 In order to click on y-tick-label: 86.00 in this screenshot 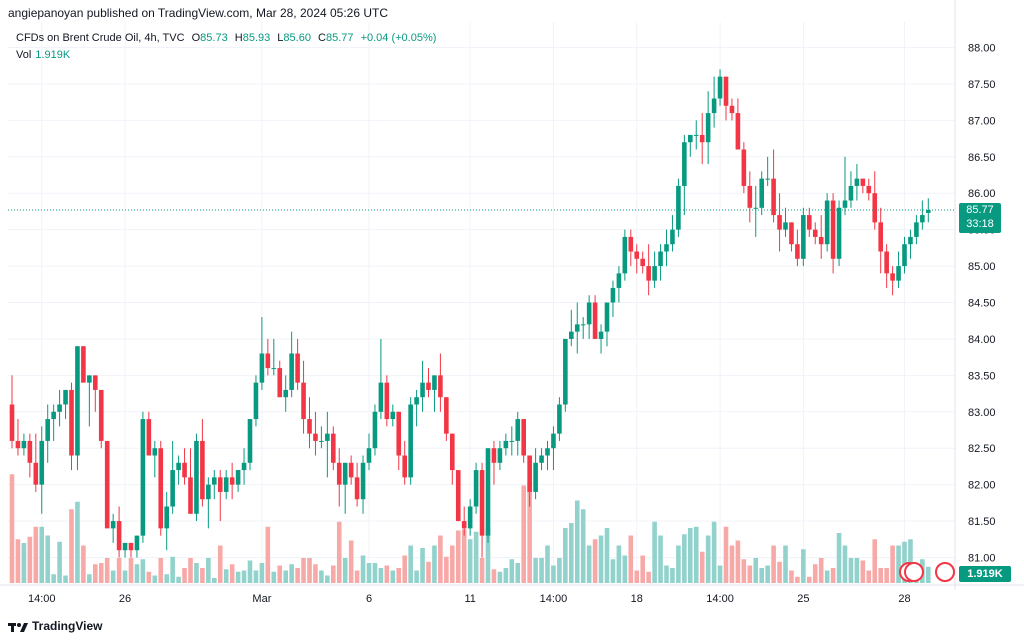, I will do `click(982, 194)`.